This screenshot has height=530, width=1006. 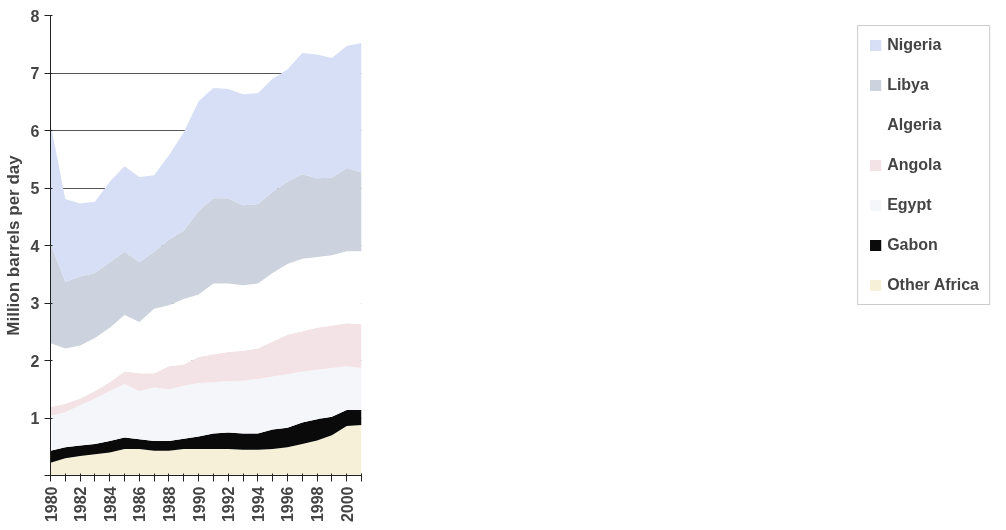 What do you see at coordinates (51, 504) in the screenshot?
I see `x-tick-label: 1980` at bounding box center [51, 504].